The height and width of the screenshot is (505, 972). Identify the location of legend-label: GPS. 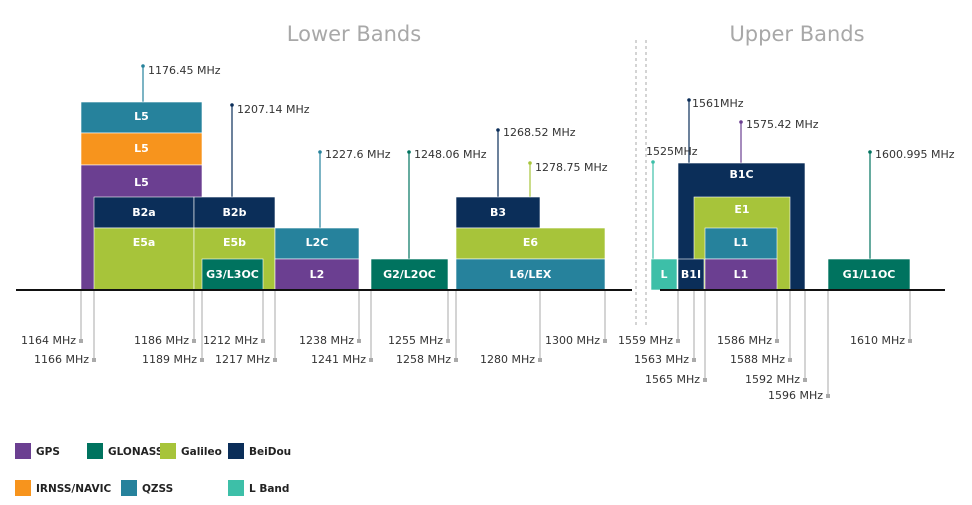
(48, 452).